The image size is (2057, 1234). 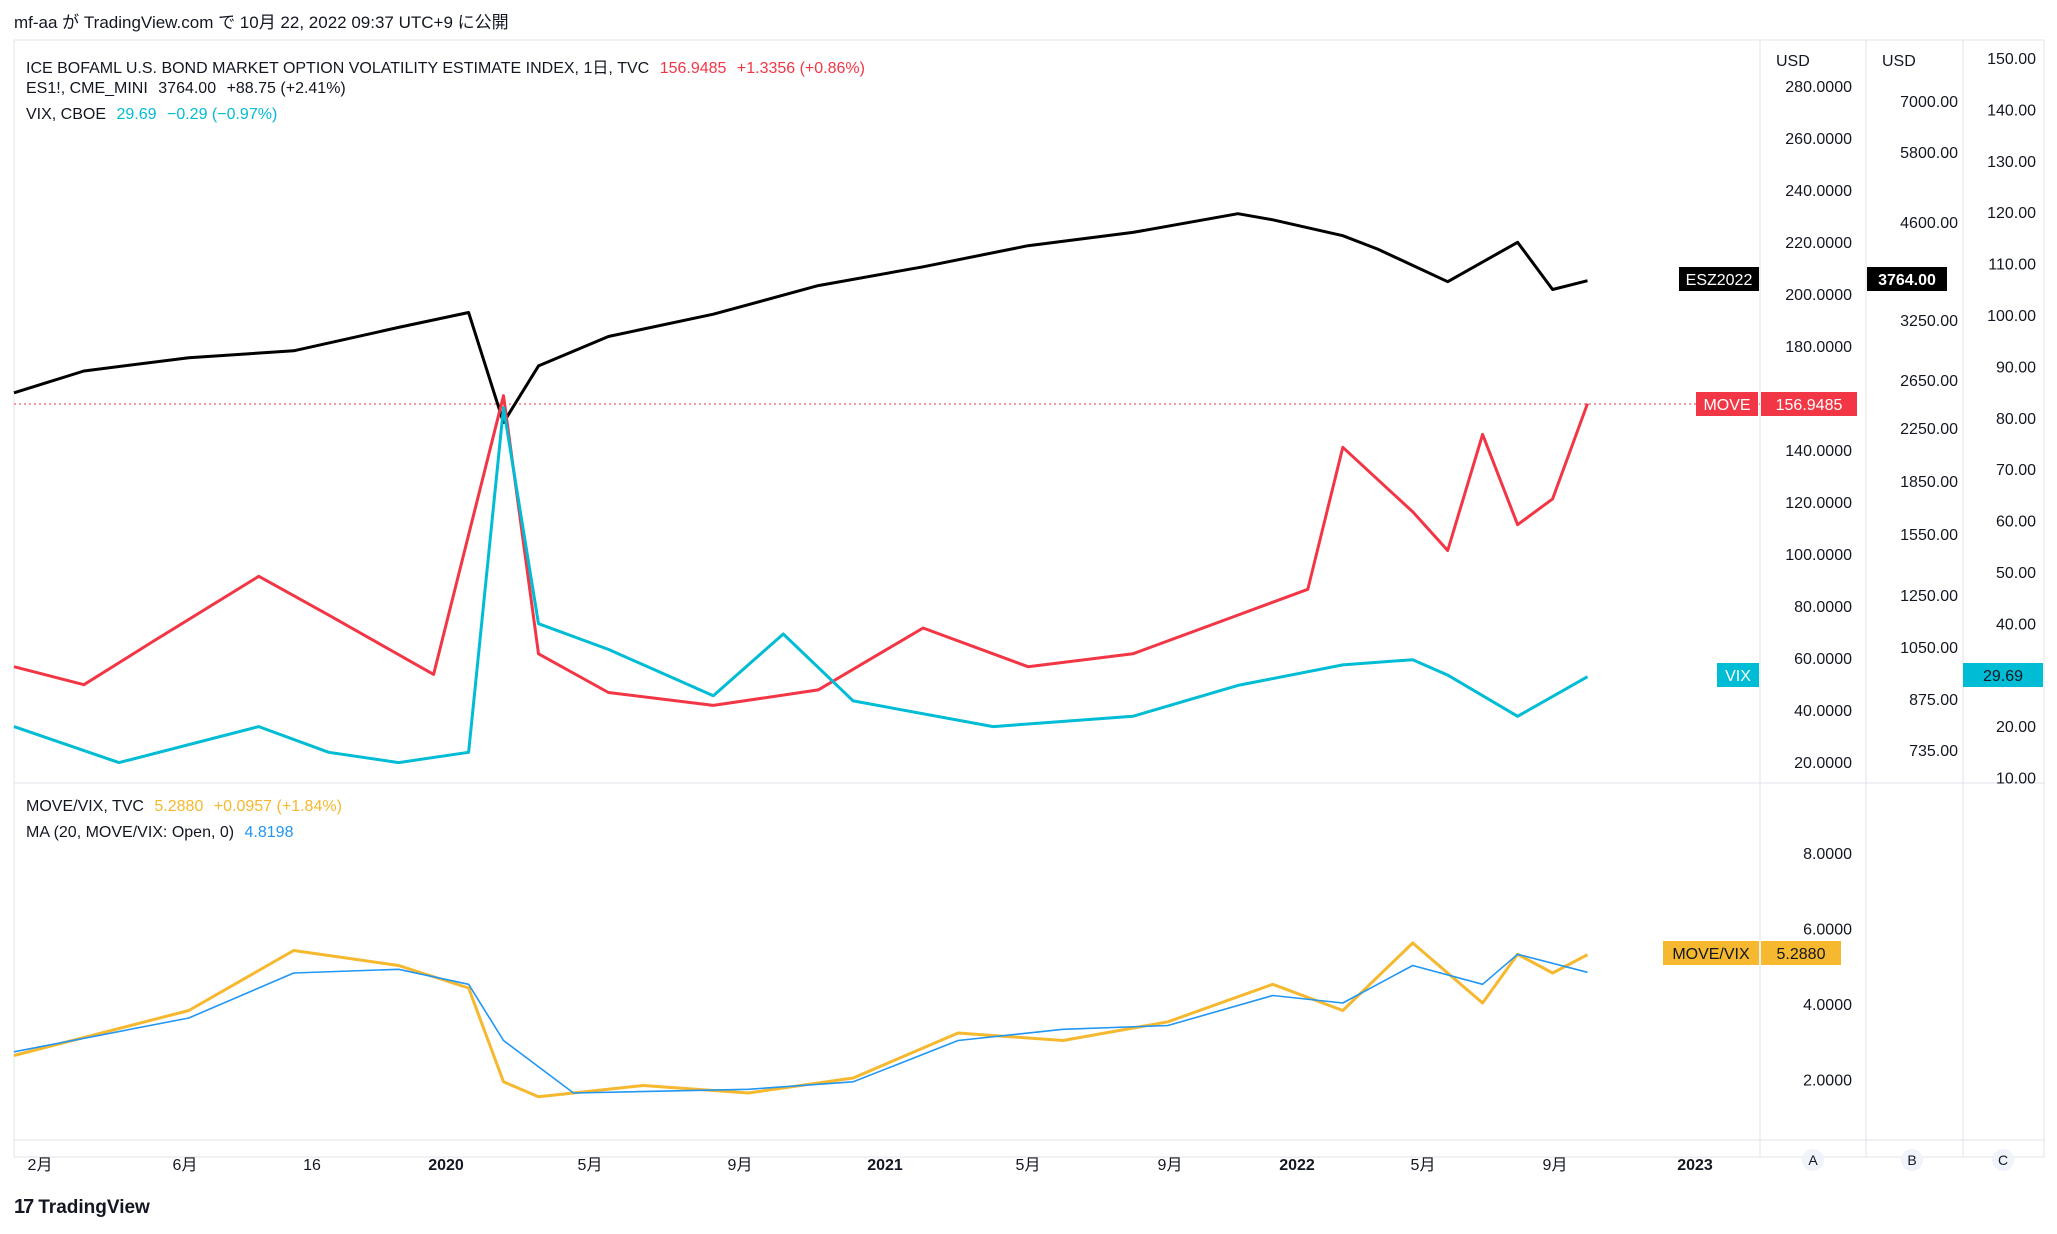 I want to click on tradingview-logo-icon: 17, so click(x=24, y=1207).